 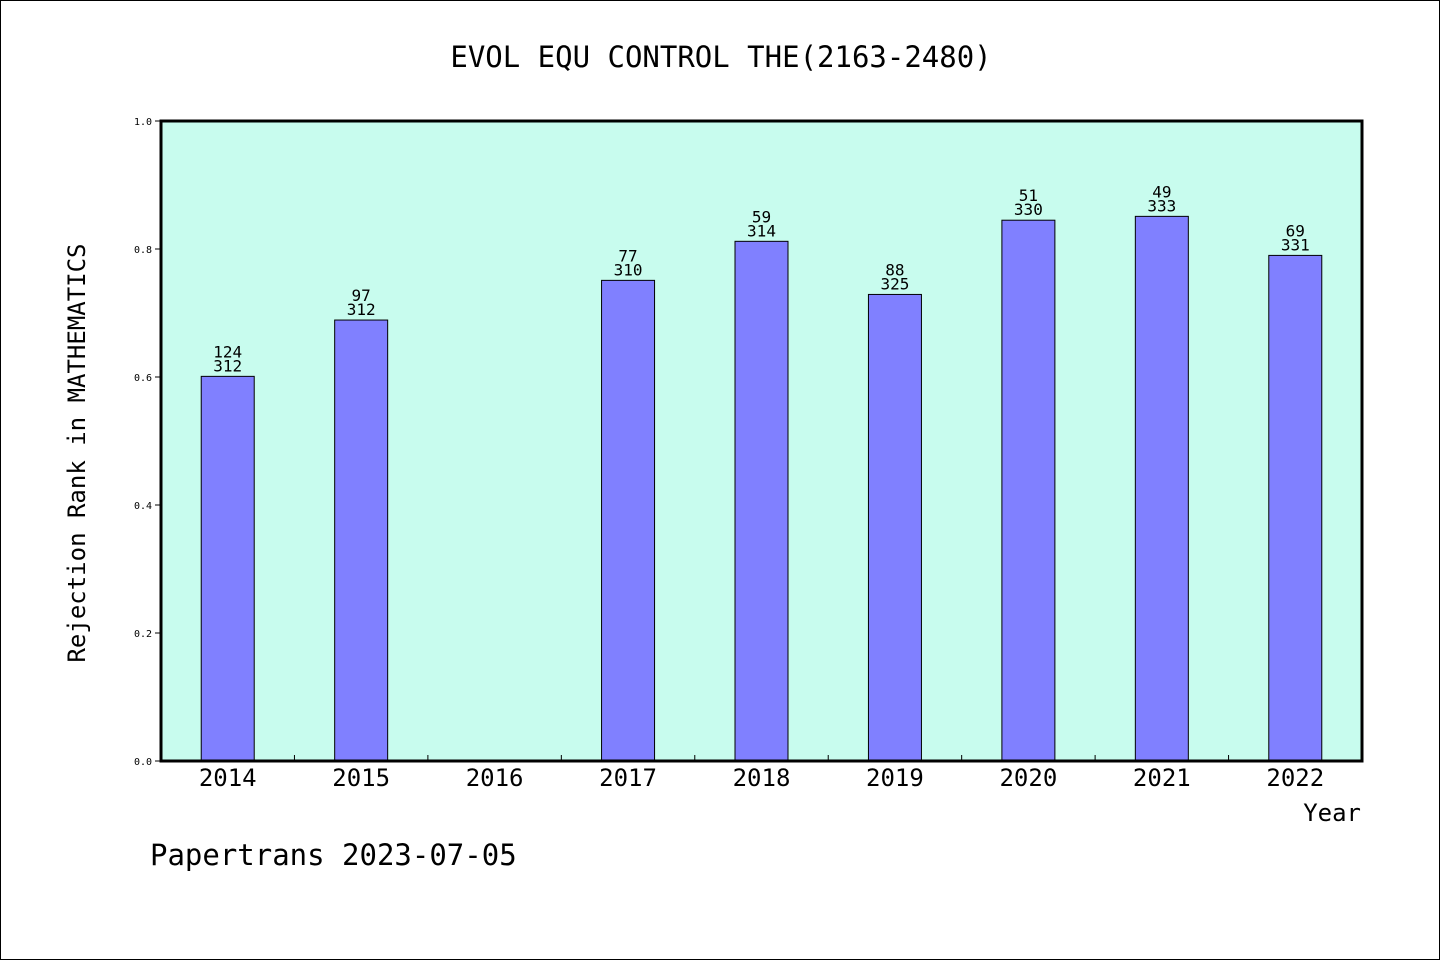 What do you see at coordinates (627, 255) in the screenshot?
I see `bar-label-top: 77` at bounding box center [627, 255].